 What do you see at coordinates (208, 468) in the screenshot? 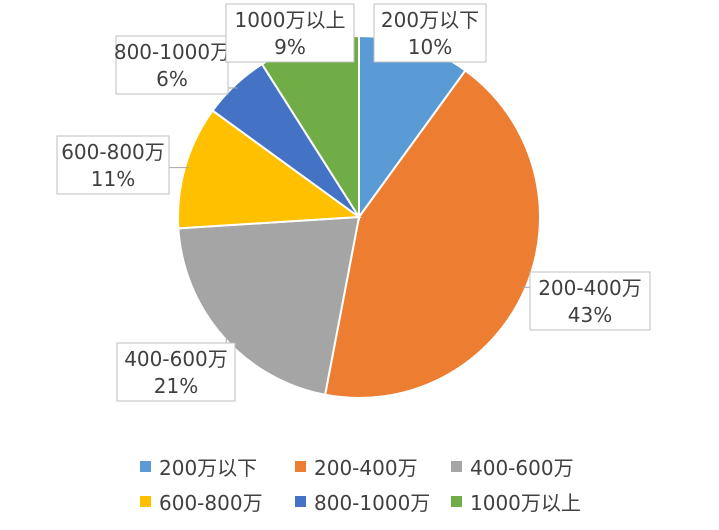
I see `legend-label: 200万以下` at bounding box center [208, 468].